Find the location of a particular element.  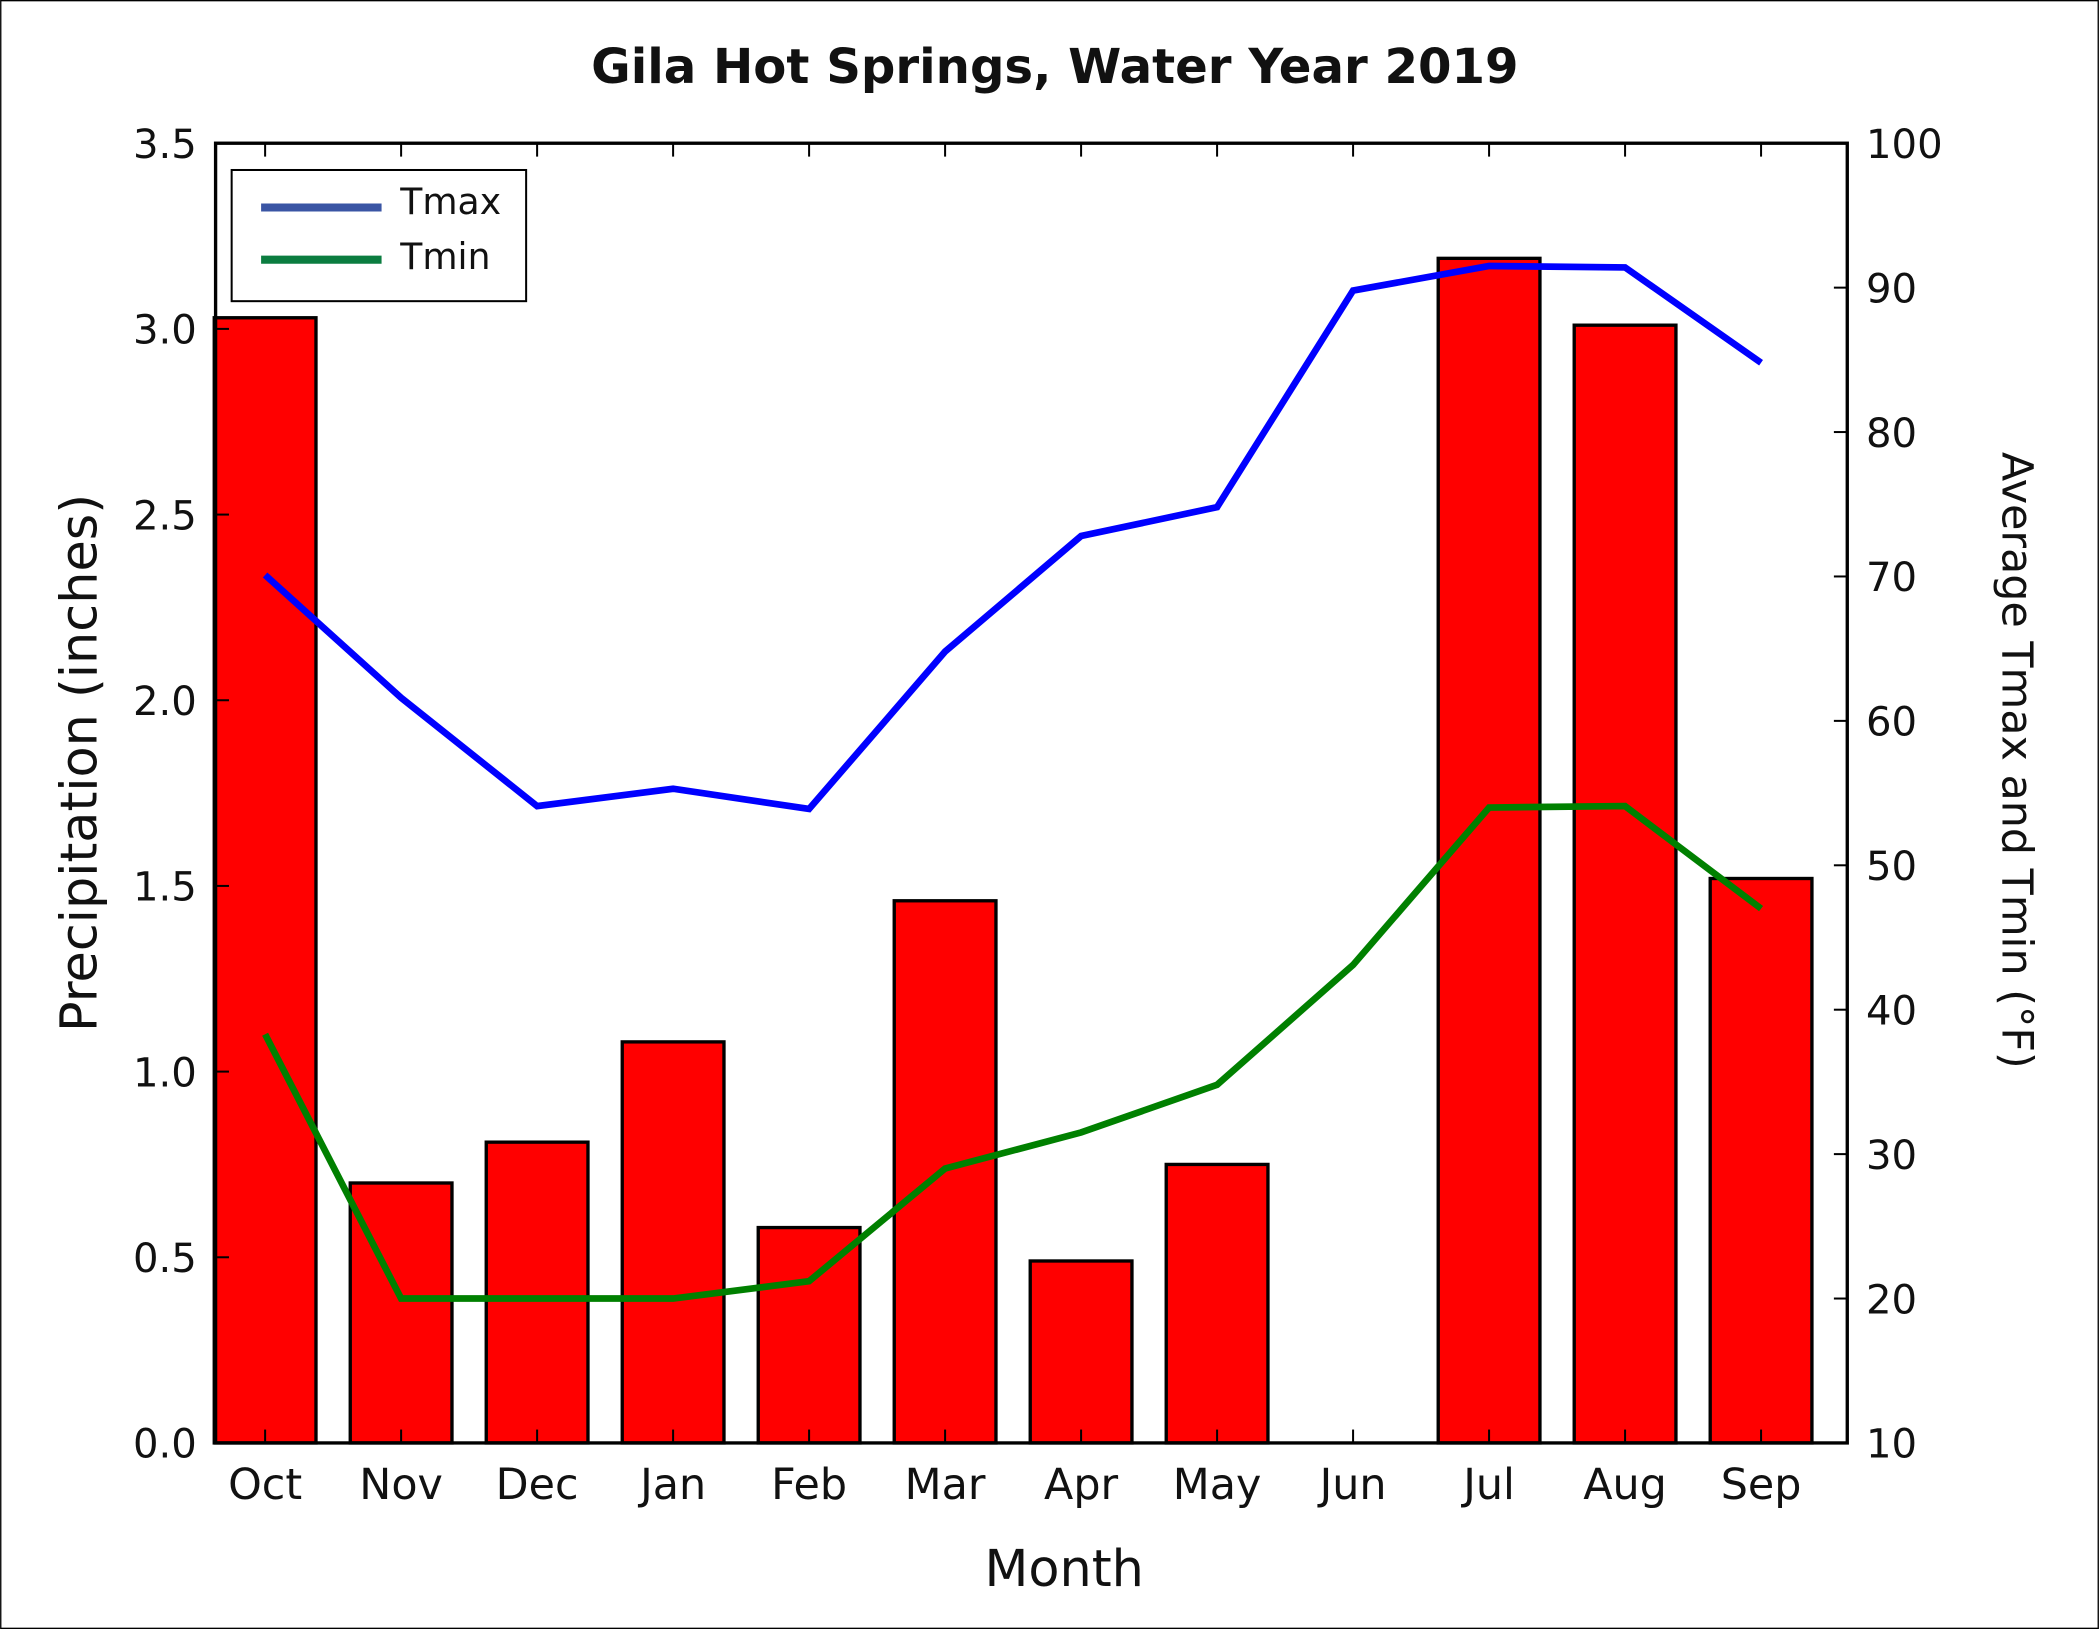

bar-may is located at coordinates (1217, 1303).